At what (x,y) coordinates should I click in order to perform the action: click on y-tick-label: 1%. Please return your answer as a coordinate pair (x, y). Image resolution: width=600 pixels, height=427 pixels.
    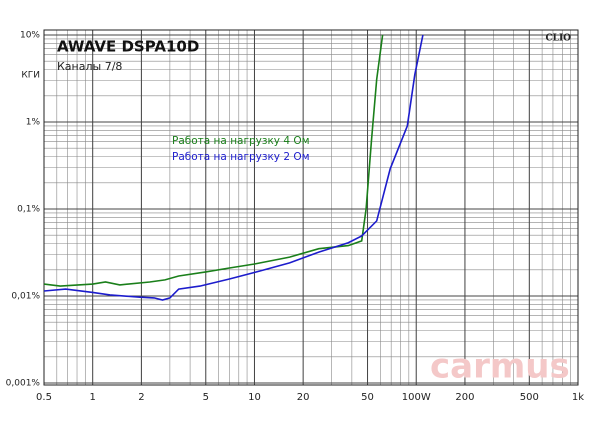
    Looking at the image, I should click on (33, 123).